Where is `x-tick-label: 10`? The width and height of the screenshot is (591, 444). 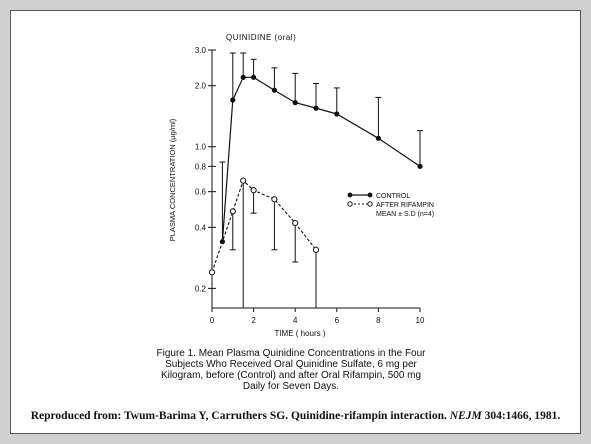
x-tick-label: 10 is located at coordinates (420, 320).